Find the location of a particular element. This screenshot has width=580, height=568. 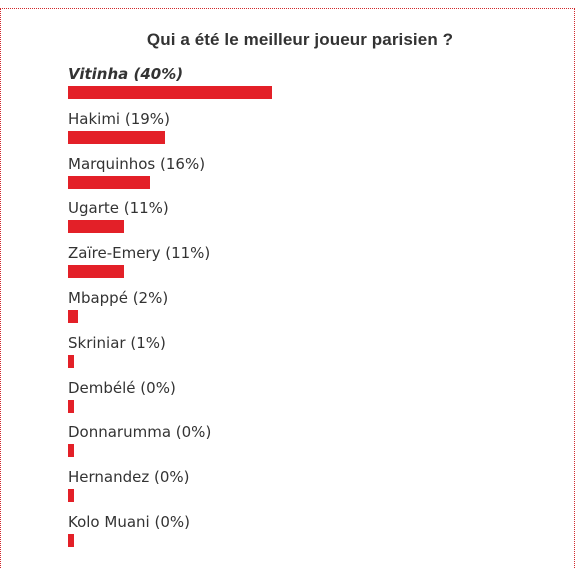

poll-option-label: Mbappé (2%) is located at coordinates (118, 297).